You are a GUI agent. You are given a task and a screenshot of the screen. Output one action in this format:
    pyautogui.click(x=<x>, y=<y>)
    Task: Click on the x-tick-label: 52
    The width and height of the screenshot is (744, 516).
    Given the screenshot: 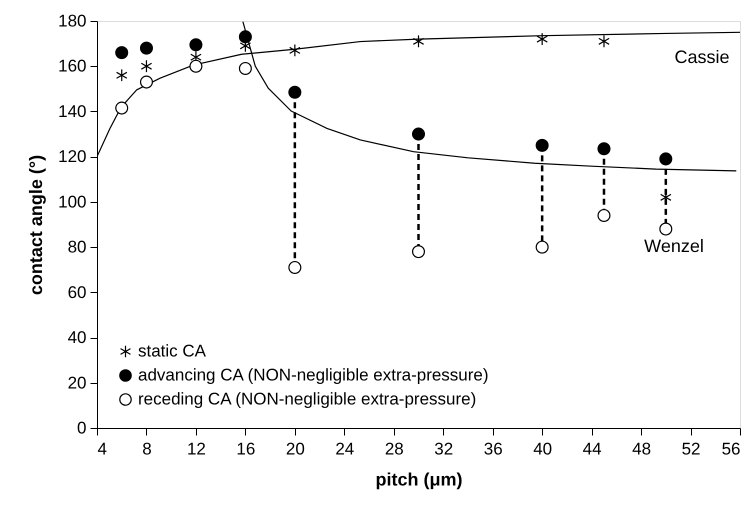 What is the action you would take?
    pyautogui.click(x=691, y=449)
    